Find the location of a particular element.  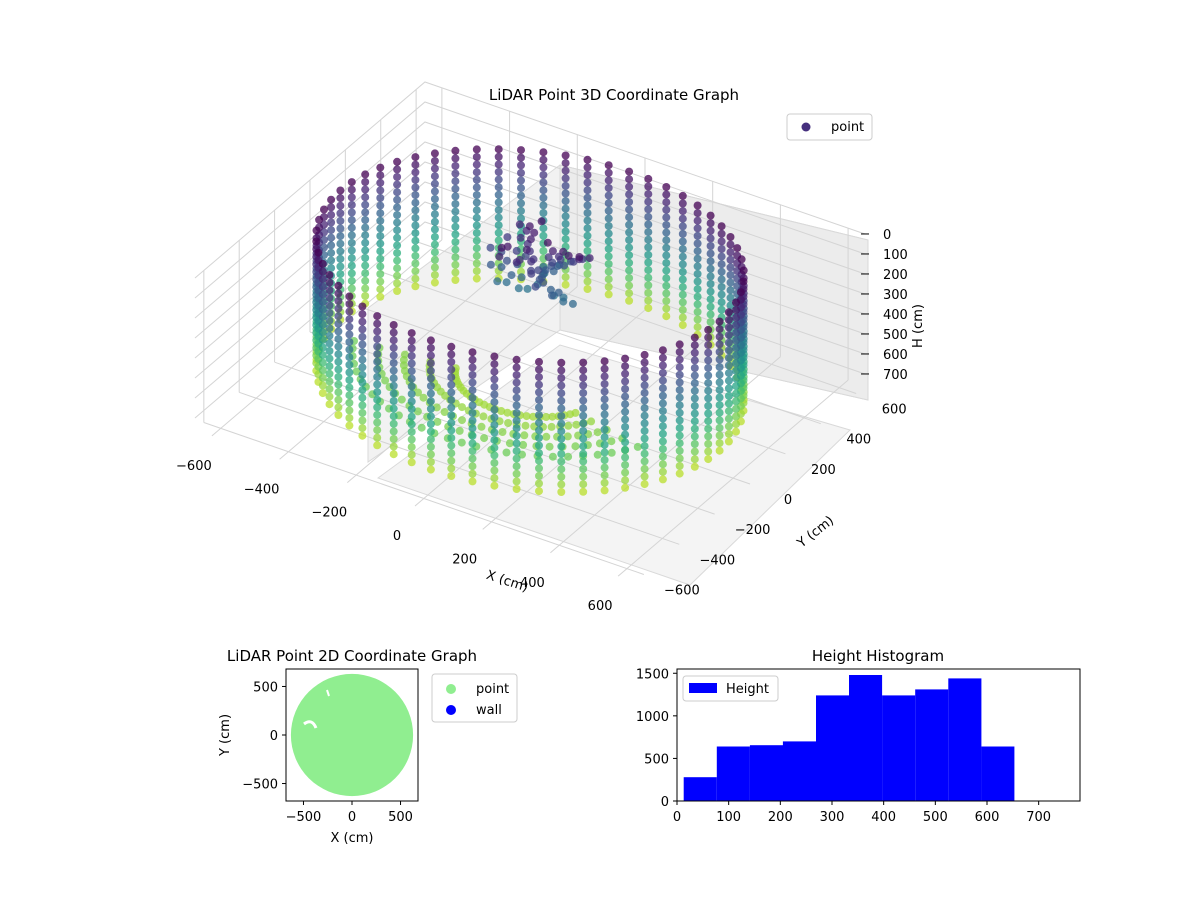

histogram-y-tick-label: 1500 is located at coordinates (652, 674).